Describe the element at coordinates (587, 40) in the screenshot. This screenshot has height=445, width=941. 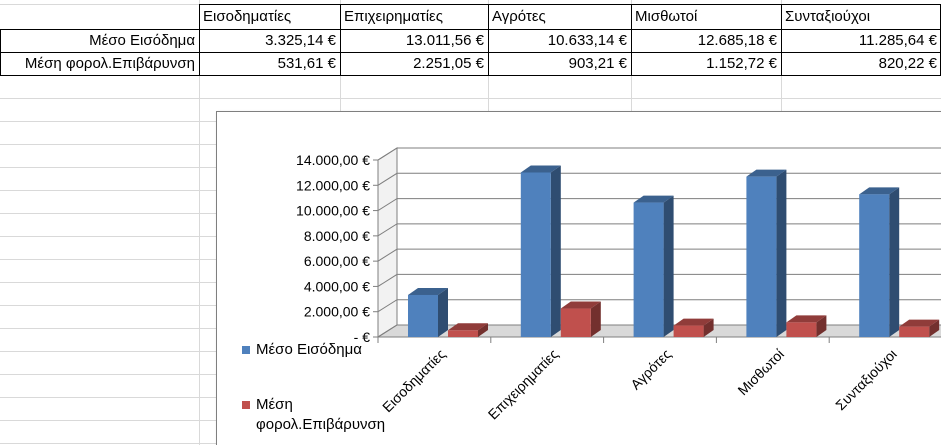
I see `value-cell: 10.633,14 €` at that location.